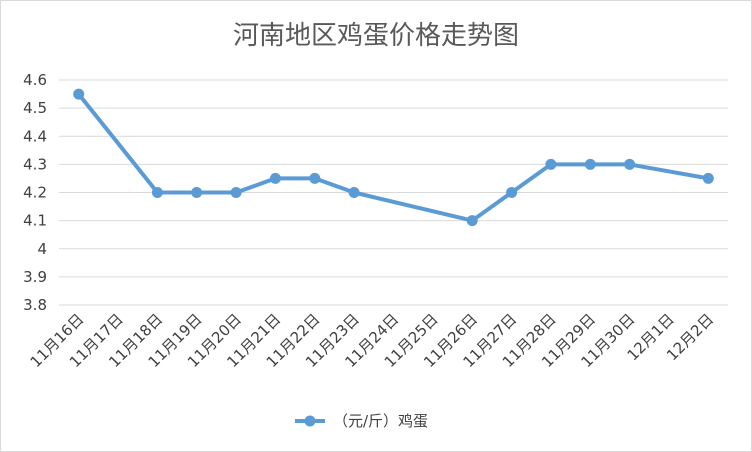 This screenshot has width=752, height=452. What do you see at coordinates (35, 164) in the screenshot?
I see `y-tick-label: 4.3` at bounding box center [35, 164].